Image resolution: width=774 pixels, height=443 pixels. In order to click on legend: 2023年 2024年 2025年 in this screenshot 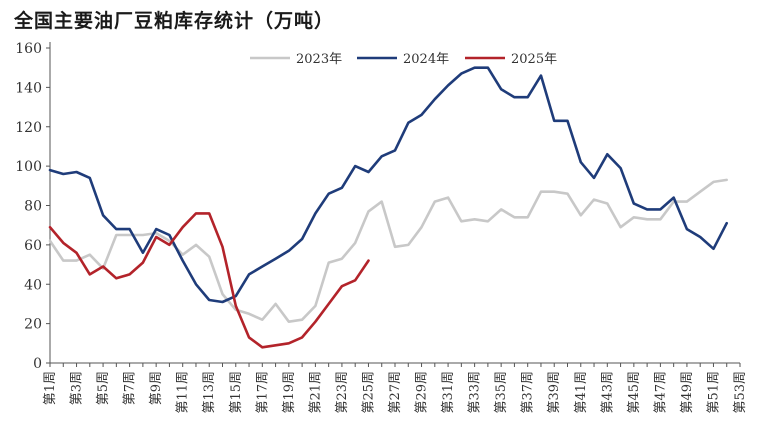, I will do `click(403, 59)`.